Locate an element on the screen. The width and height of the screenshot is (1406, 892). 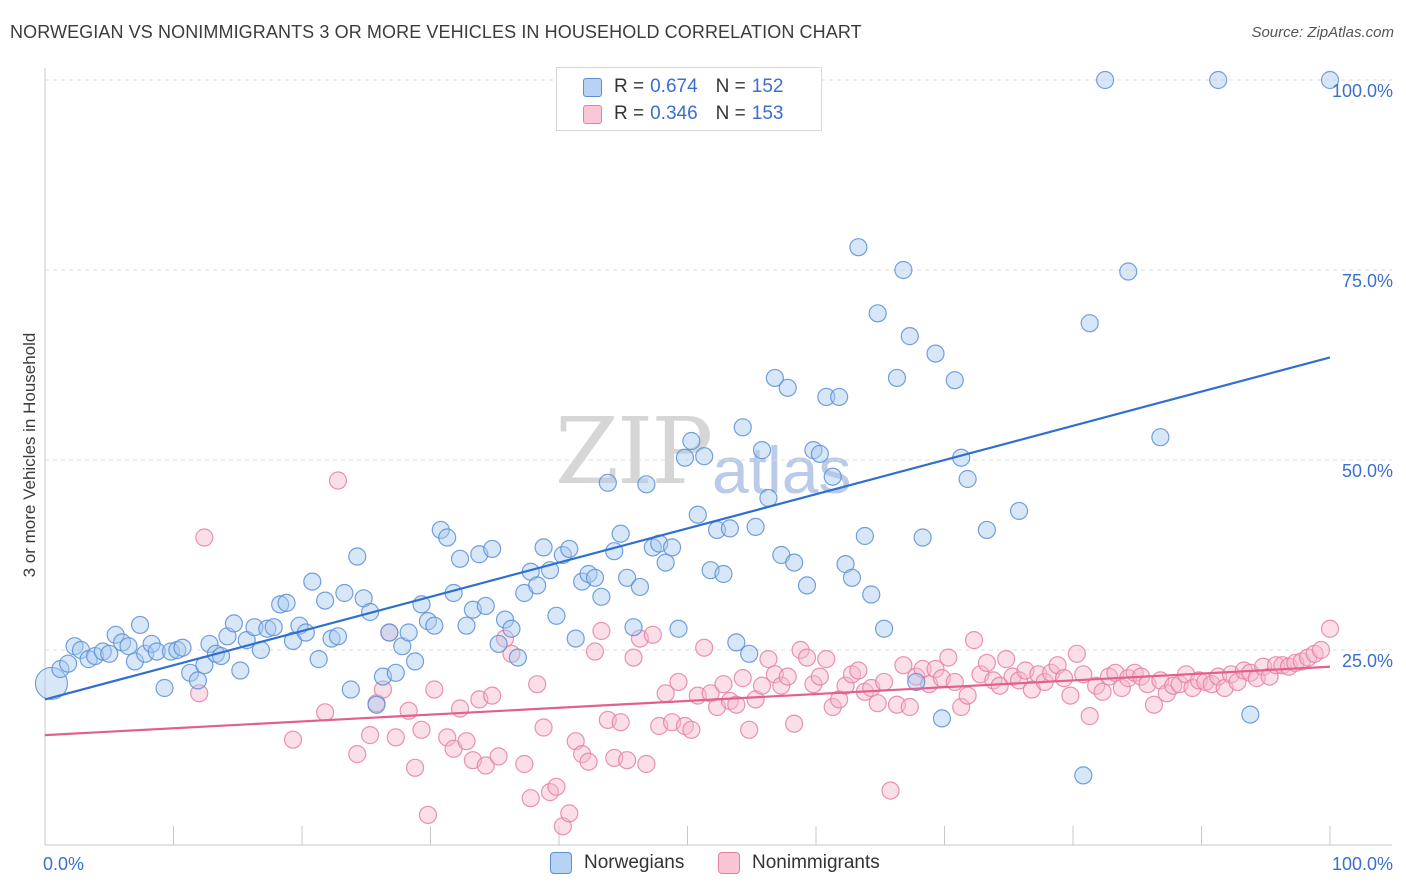
y-tick-label: 25.0% is located at coordinates (1367, 661).